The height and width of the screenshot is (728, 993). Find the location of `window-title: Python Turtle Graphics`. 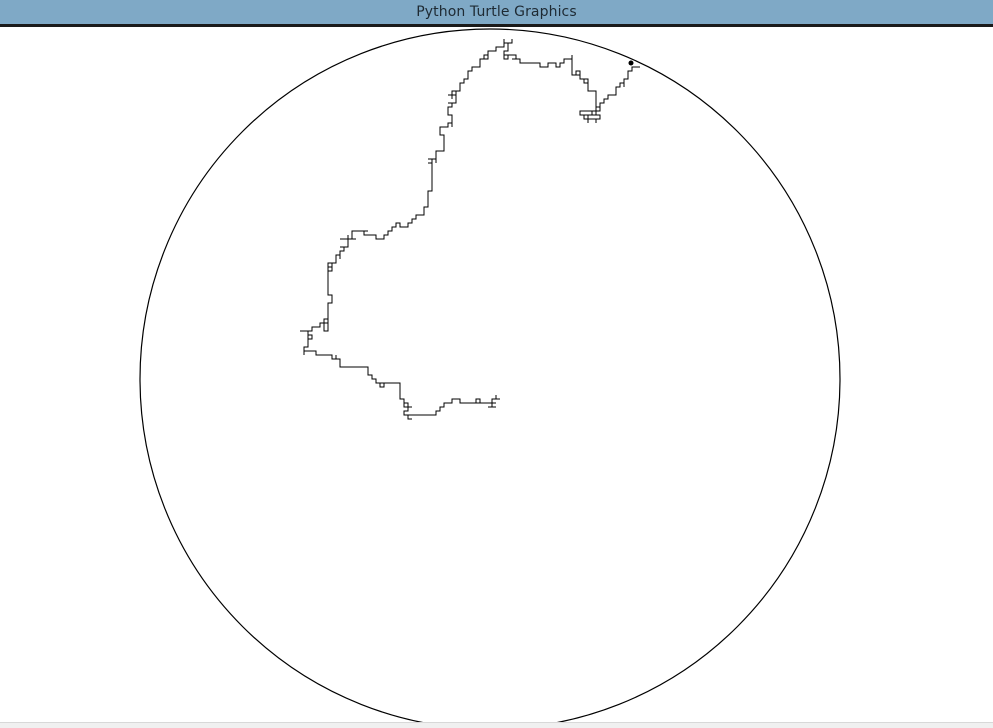

window-title: Python Turtle Graphics is located at coordinates (496, 12).